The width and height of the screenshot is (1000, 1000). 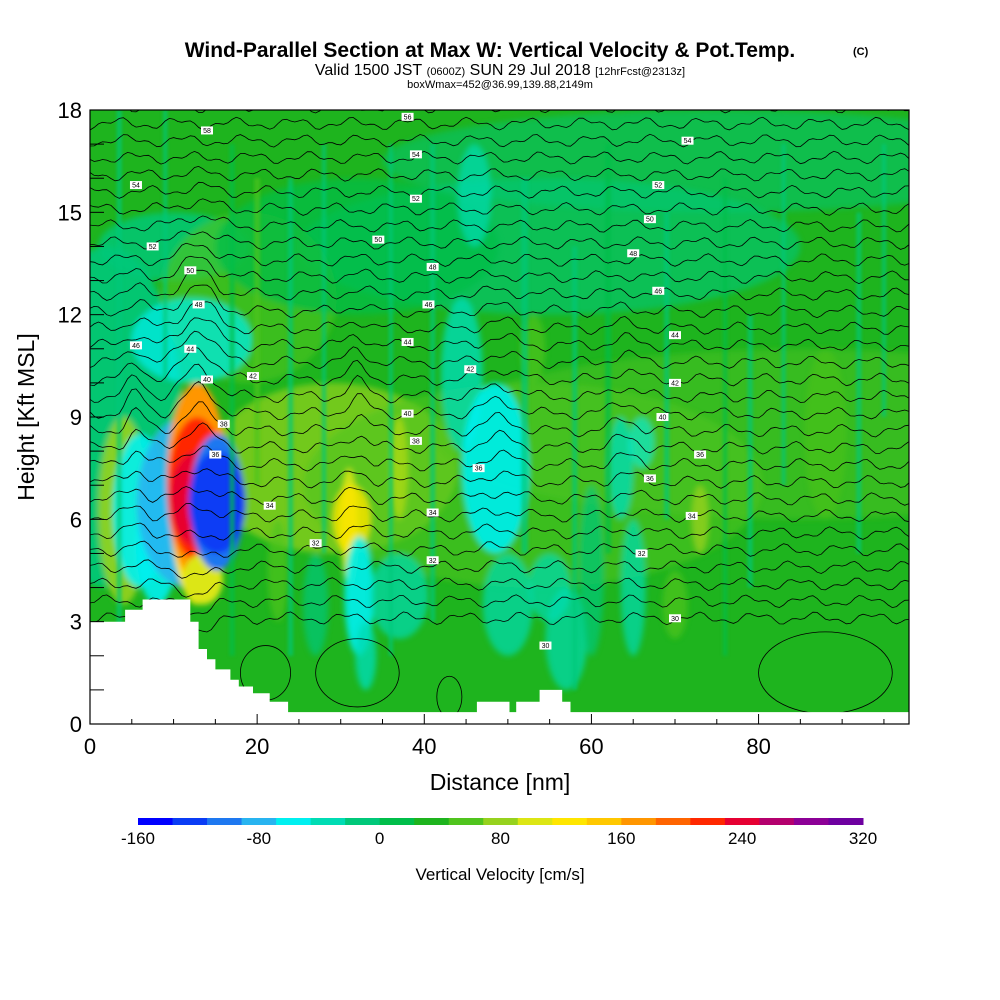 I want to click on theta-label-10: 48, so click(x=633, y=253).